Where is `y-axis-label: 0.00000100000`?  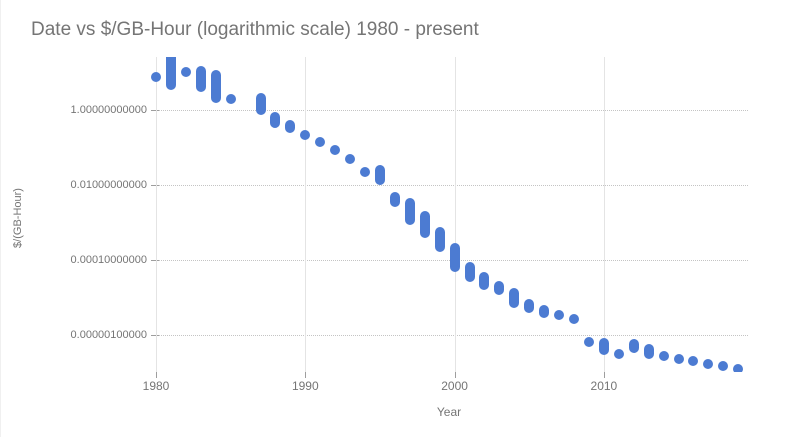 y-axis-label: 0.00000100000 is located at coordinates (108, 335).